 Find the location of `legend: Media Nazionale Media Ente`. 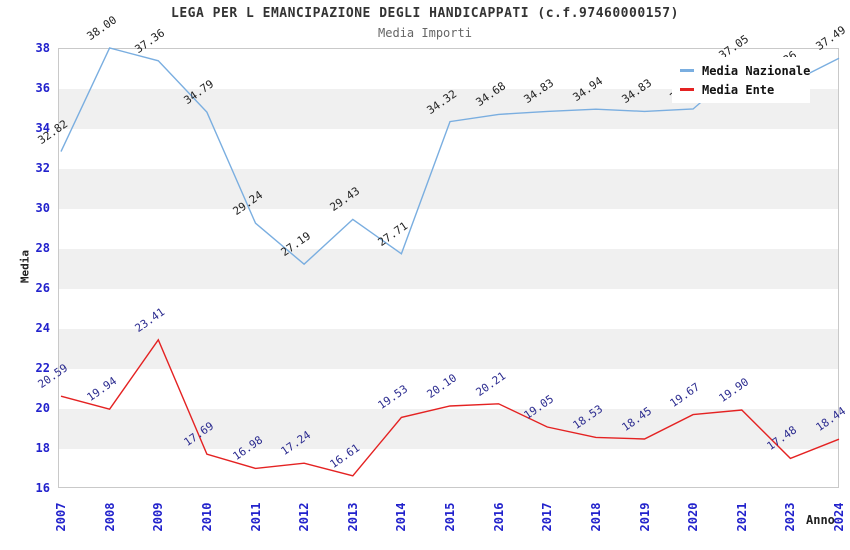

legend: Media Nazionale Media Ente is located at coordinates (741, 80).